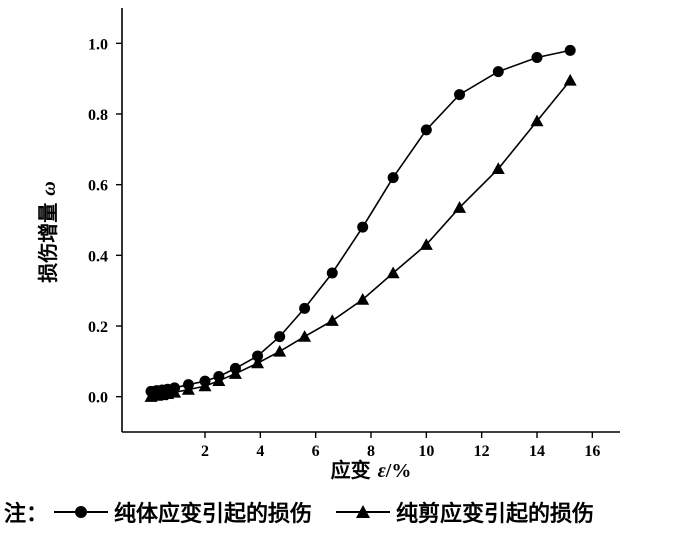 The width and height of the screenshot is (700, 540). I want to click on y-tick-label: 0.4, so click(98, 256).